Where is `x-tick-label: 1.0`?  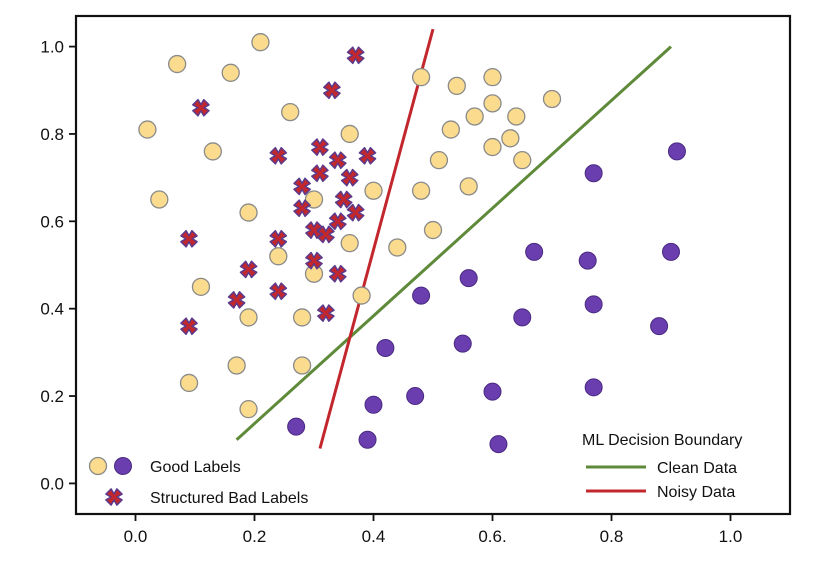 x-tick-label: 1.0 is located at coordinates (731, 536).